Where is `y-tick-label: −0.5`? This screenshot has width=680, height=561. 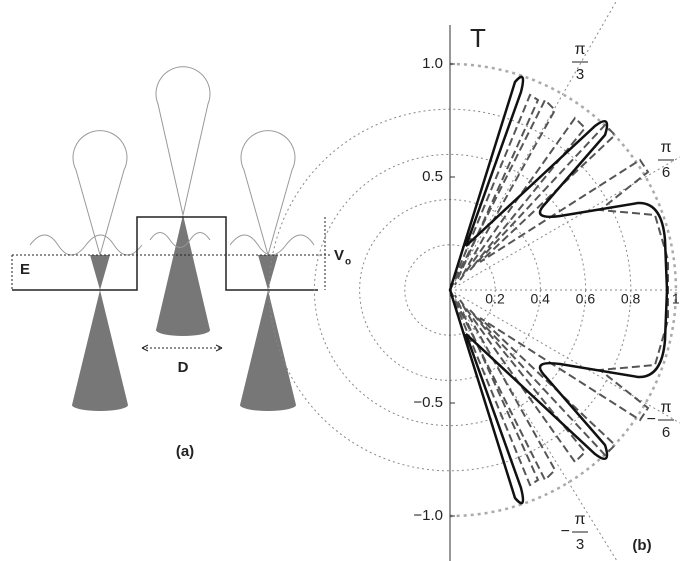 y-tick-label: −0.5 is located at coordinates (428, 402).